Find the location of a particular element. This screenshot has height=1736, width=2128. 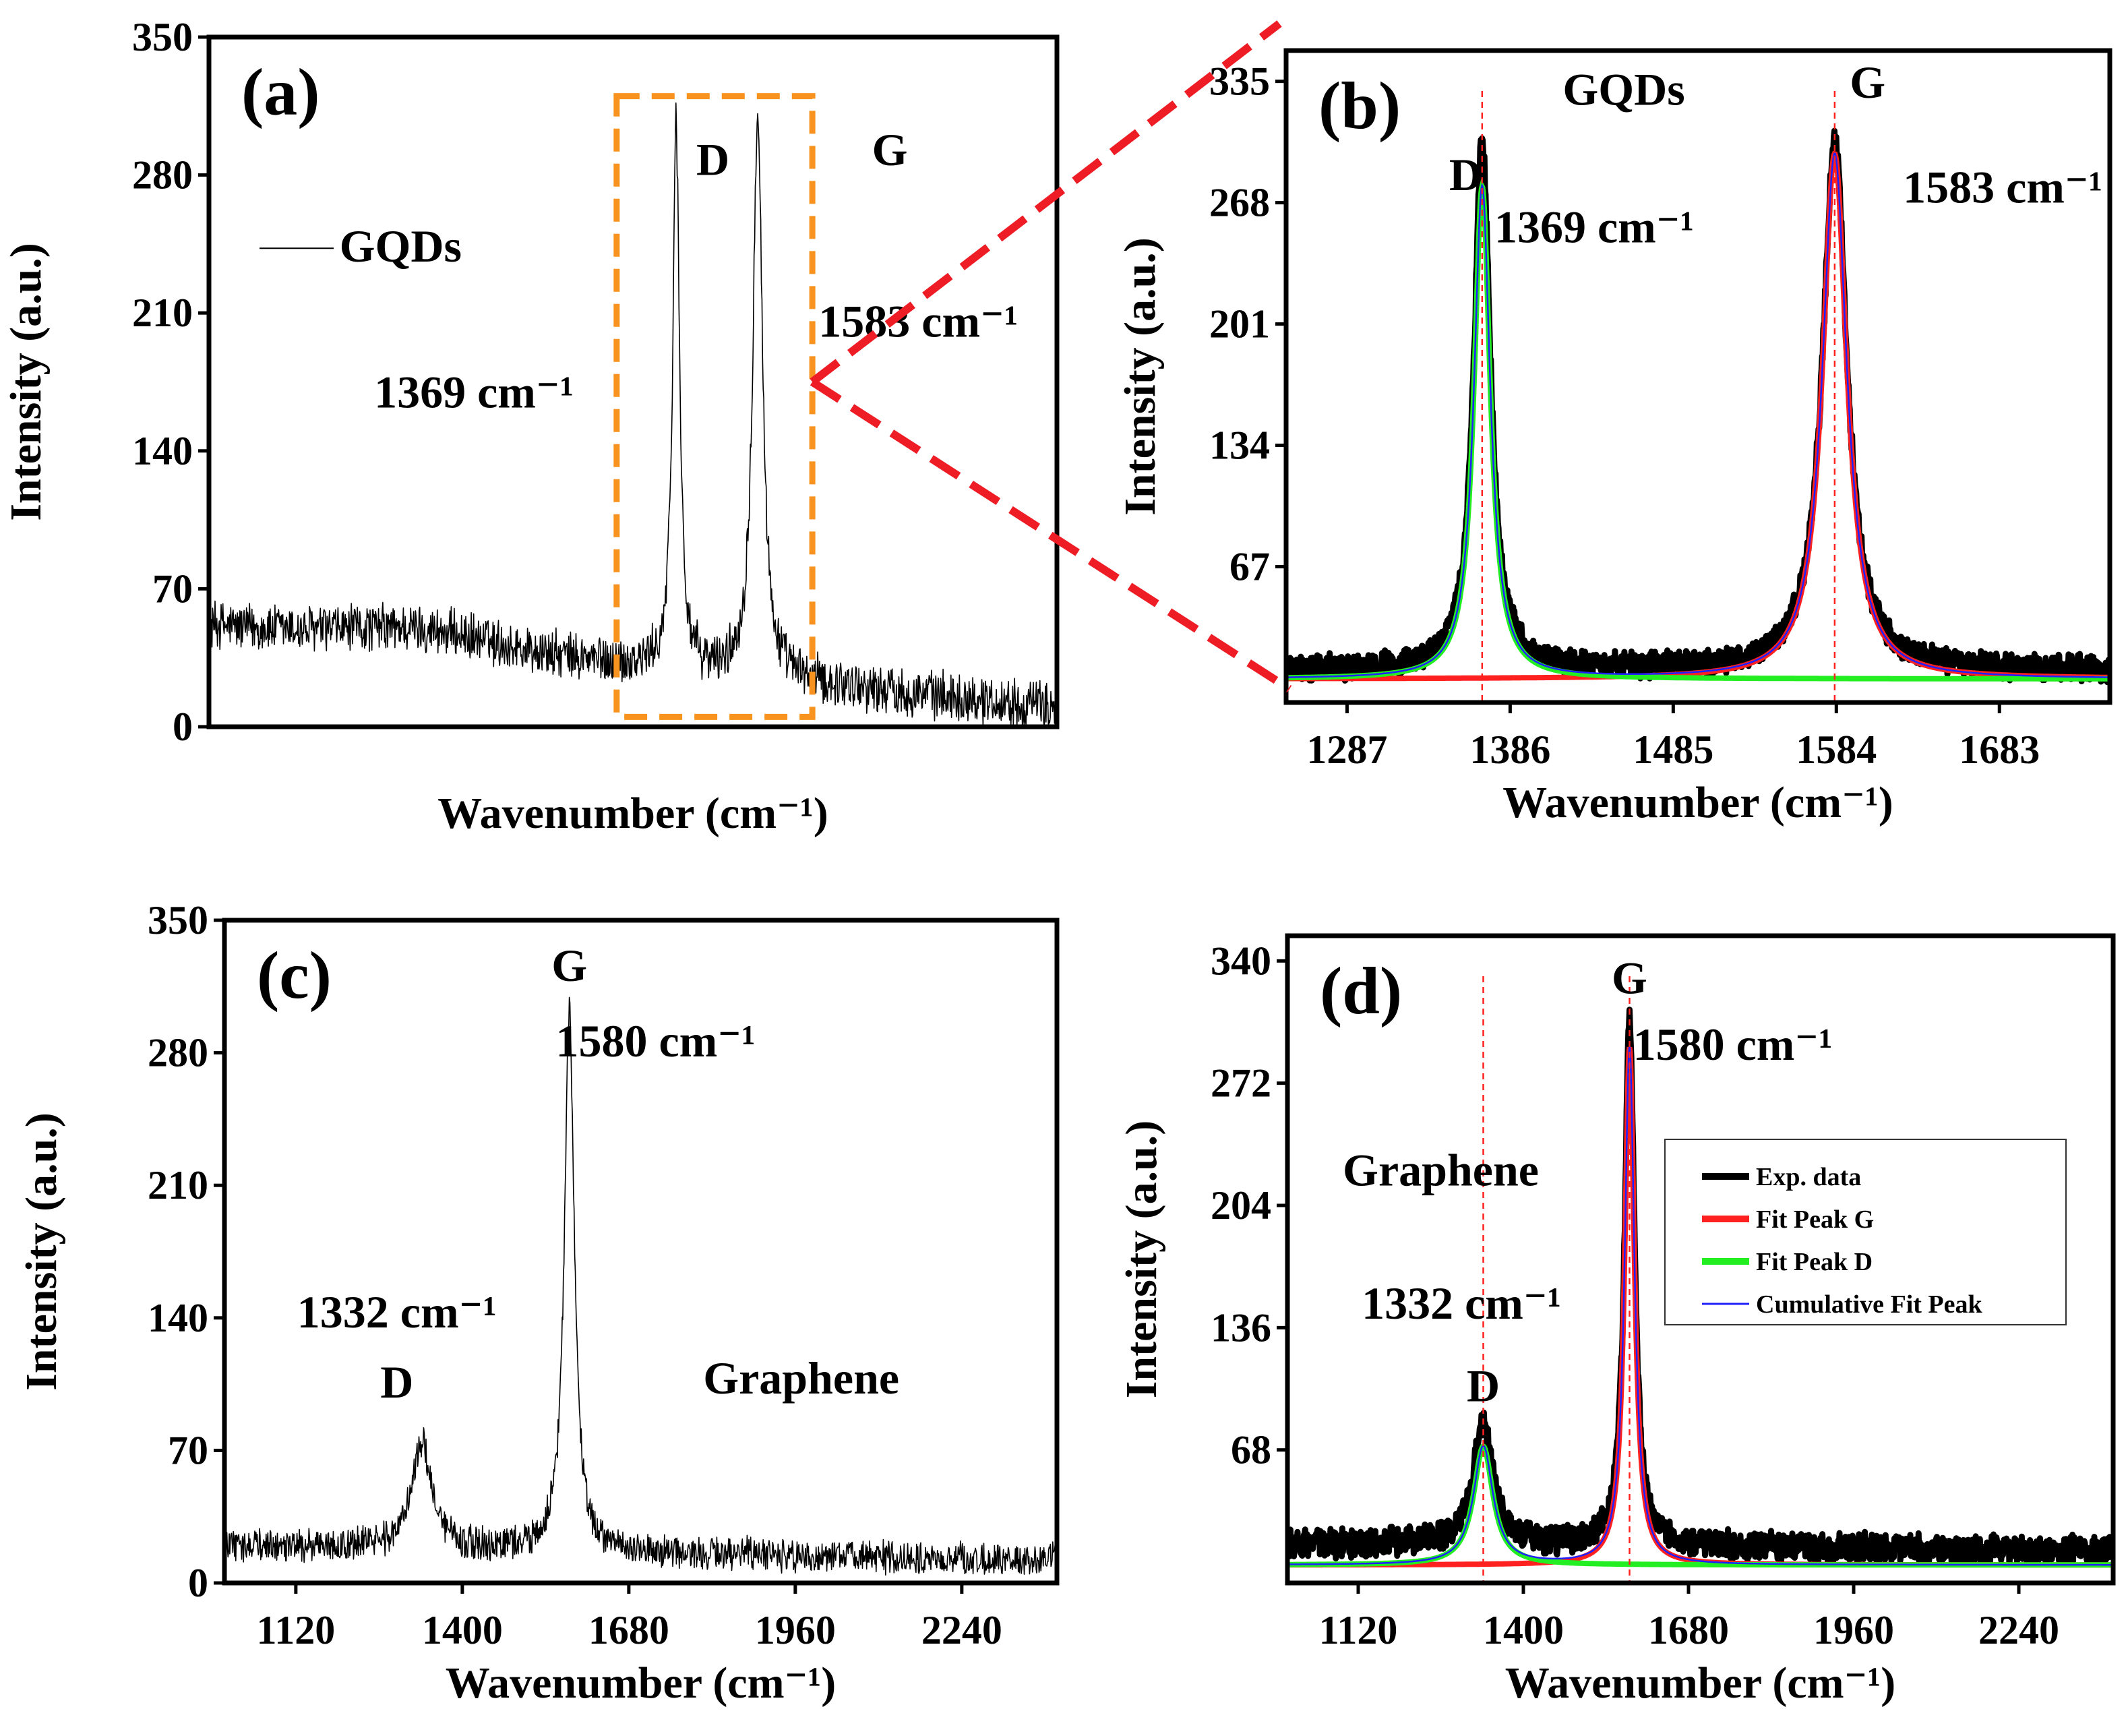

x-tick-label-d-3: 1960 is located at coordinates (1853, 1630).